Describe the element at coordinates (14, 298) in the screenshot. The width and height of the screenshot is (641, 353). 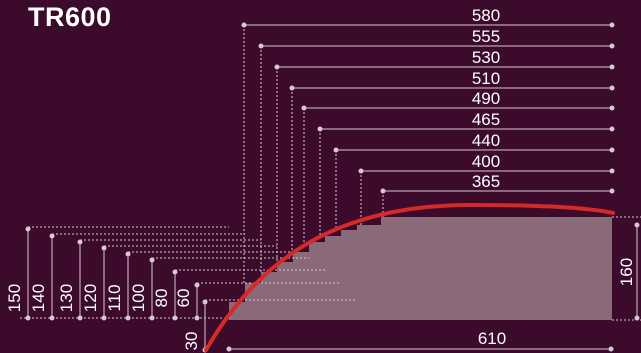
I see `height-dimension-label: 150` at that location.